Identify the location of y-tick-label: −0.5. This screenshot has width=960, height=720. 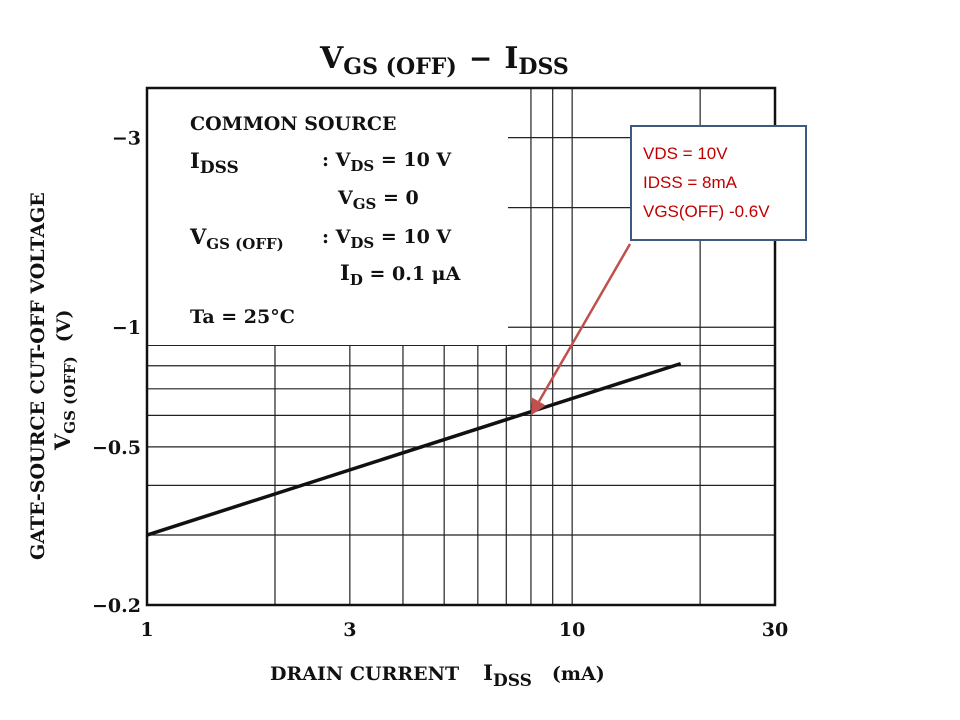
(116, 448).